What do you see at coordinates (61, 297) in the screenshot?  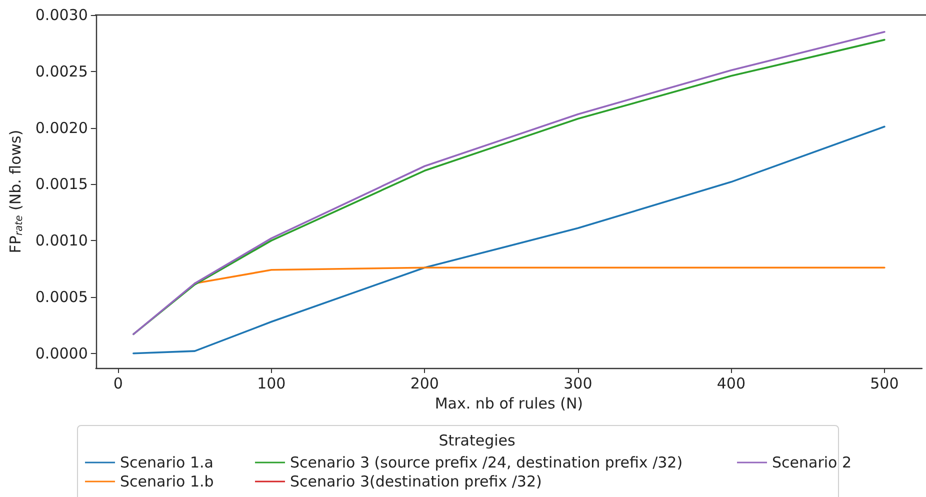 I see `y-tick-label: 0.0005` at bounding box center [61, 297].